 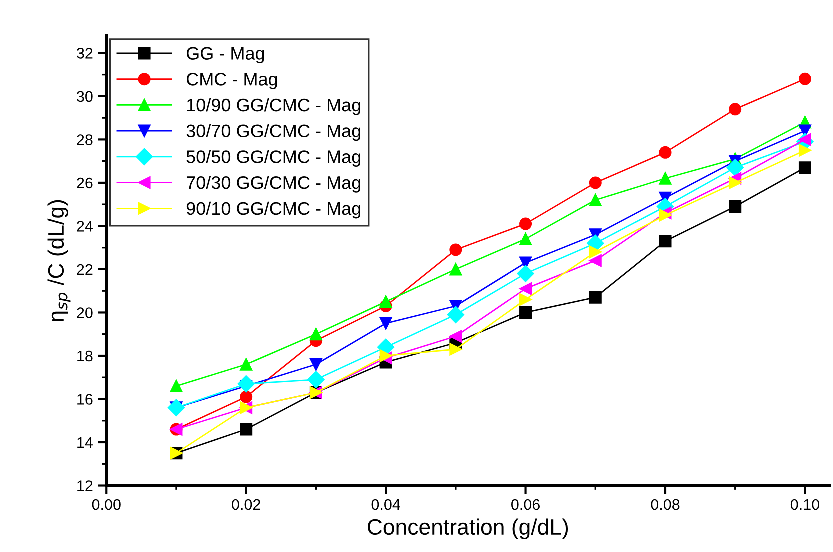 I want to click on x-tick-label: 0.06, so click(x=526, y=504).